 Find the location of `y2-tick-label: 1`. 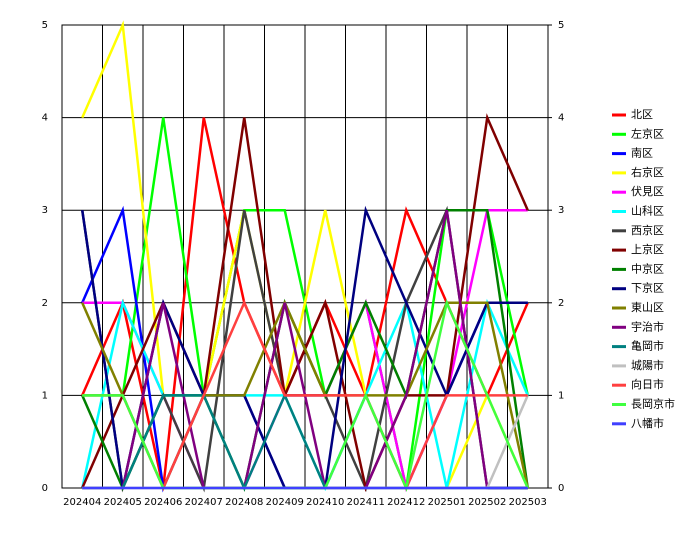

y2-tick-label: 1 is located at coordinates (561, 395).